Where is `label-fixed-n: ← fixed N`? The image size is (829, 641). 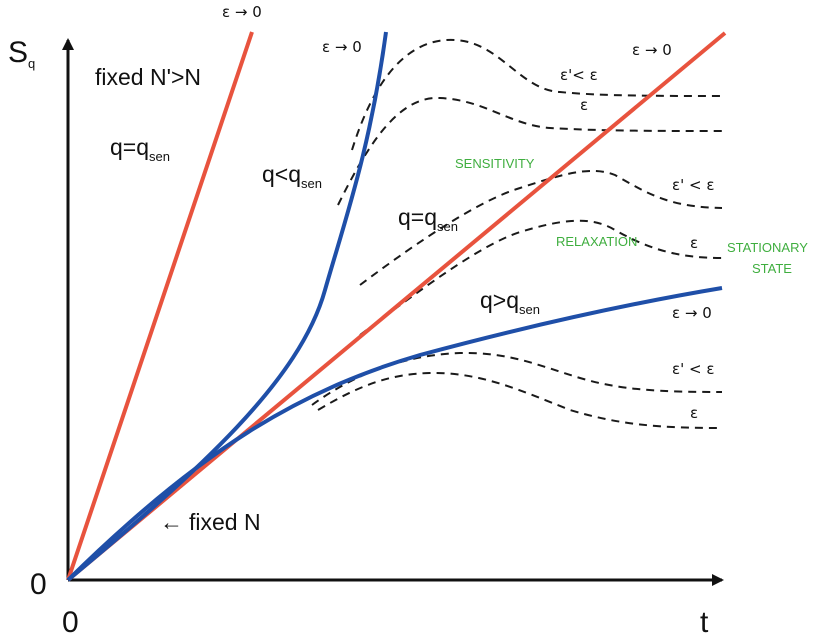
label-fixed-n: ← fixed N is located at coordinates (210, 522).